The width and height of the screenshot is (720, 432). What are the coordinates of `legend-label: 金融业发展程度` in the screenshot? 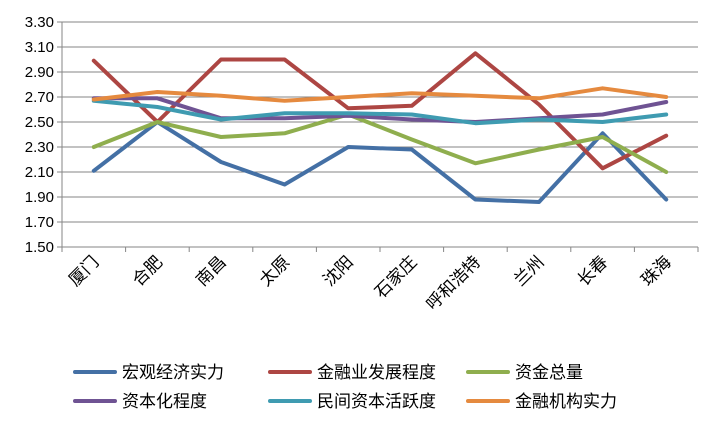 It's located at (376, 373).